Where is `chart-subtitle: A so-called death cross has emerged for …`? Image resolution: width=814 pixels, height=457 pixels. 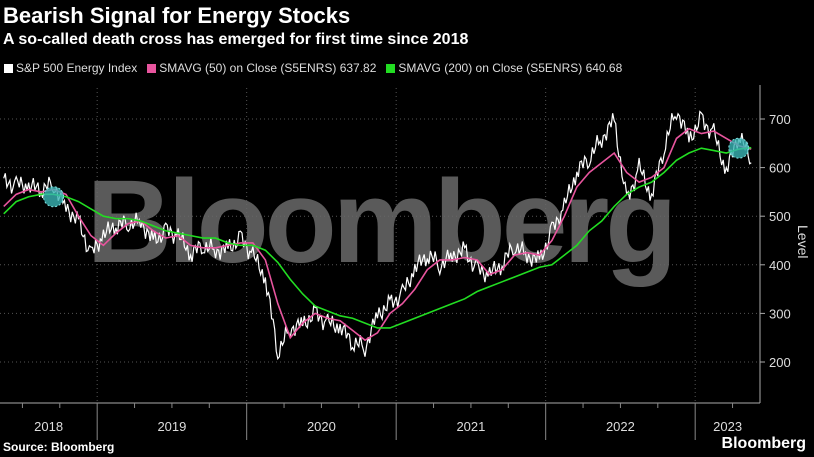 chart-subtitle: A so-called death cross has emerged for … is located at coordinates (236, 39).